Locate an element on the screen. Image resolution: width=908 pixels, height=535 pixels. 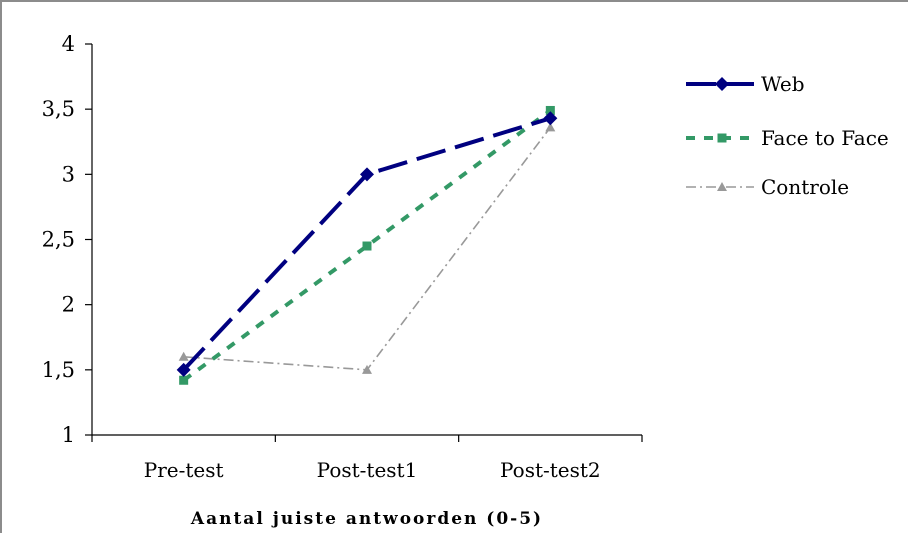
y-tick-label: 3,5 is located at coordinates (58, 109).